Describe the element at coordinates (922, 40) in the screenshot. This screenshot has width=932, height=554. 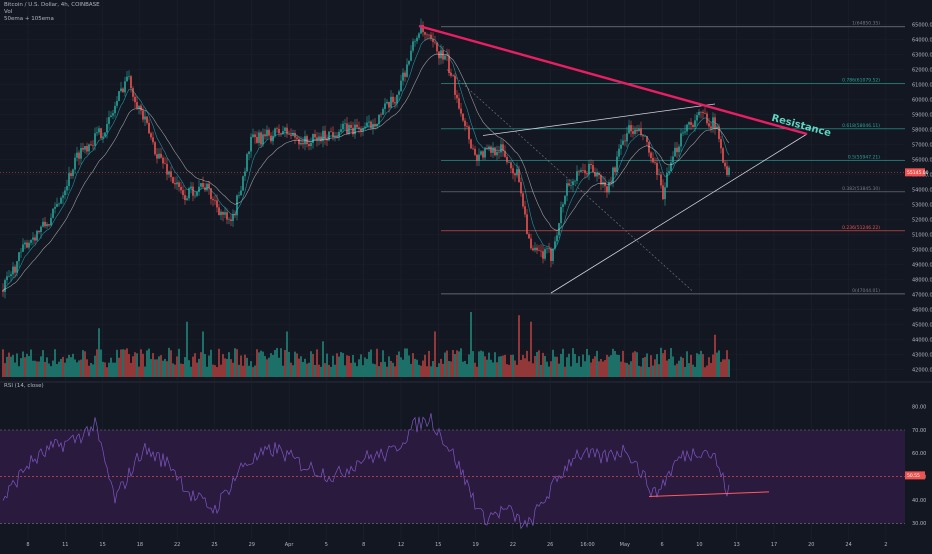
I see `price-axis-tick-label: 64000.00` at that location.